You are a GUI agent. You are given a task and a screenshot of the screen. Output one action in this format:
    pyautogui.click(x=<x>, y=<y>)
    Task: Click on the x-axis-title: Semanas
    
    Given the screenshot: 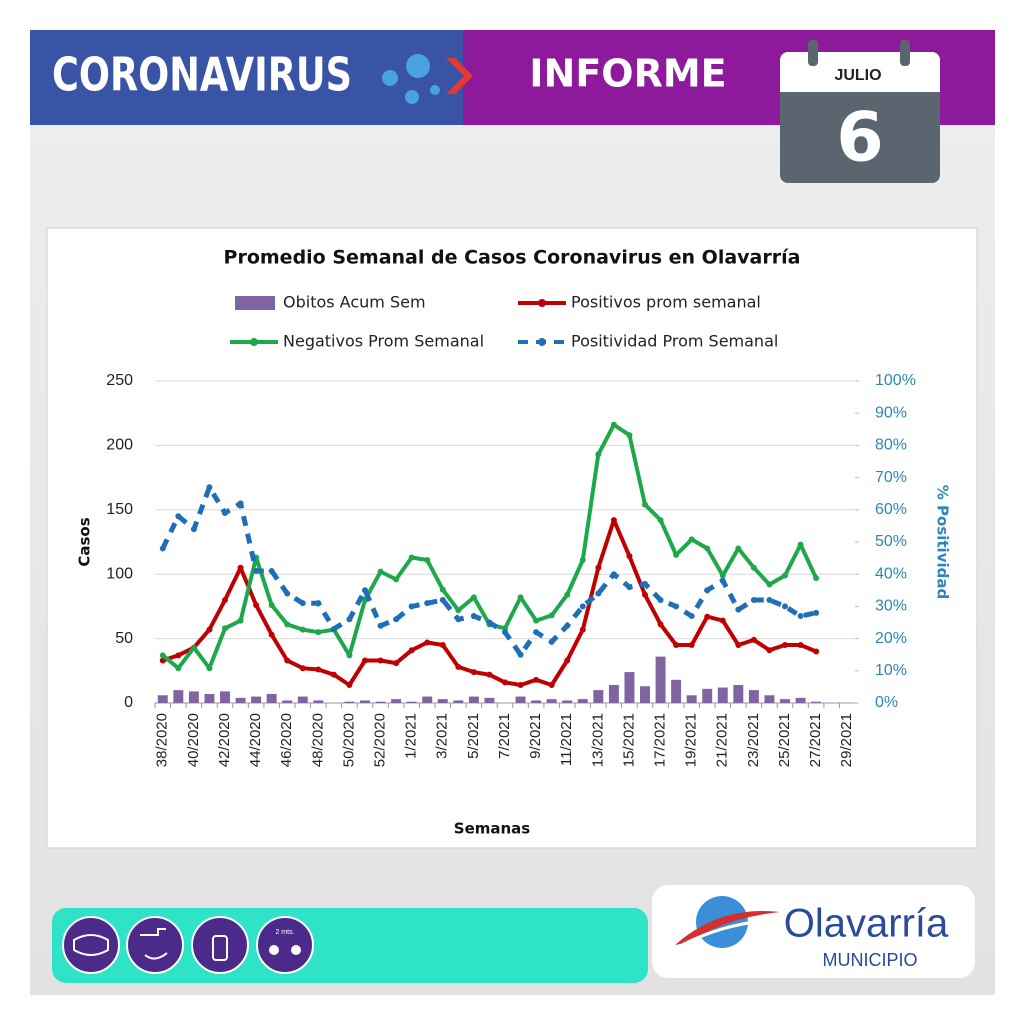 What is the action you would take?
    pyautogui.click(x=492, y=829)
    